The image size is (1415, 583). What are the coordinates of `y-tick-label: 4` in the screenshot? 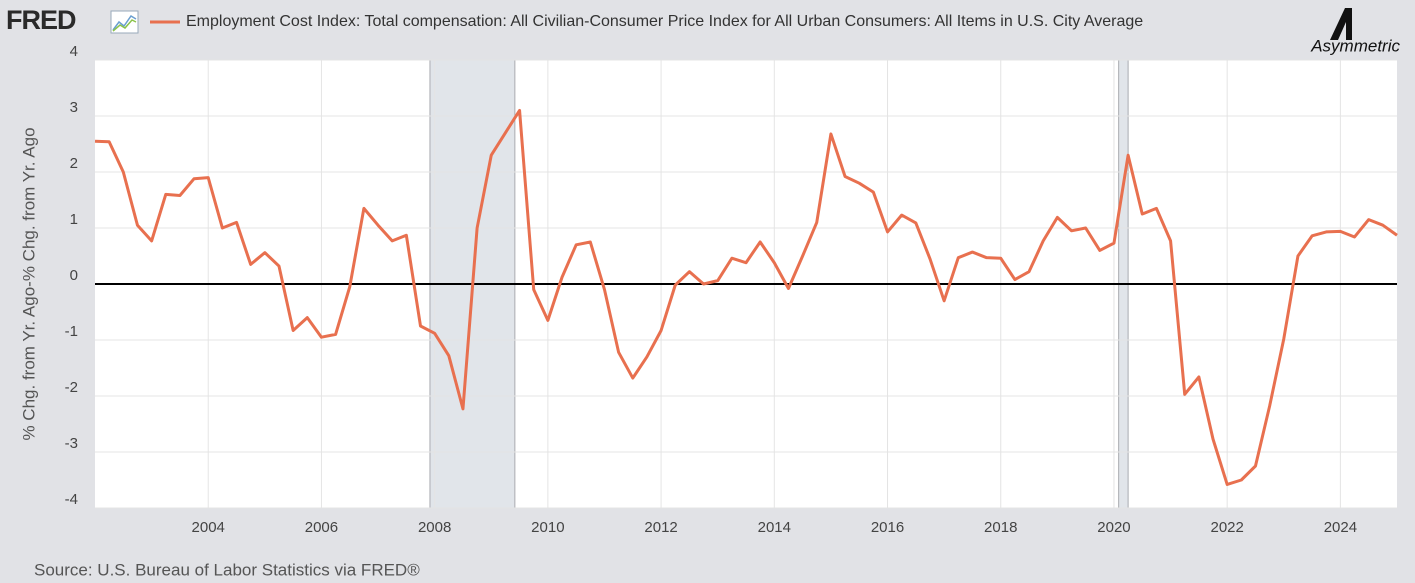 It's located at (74, 51).